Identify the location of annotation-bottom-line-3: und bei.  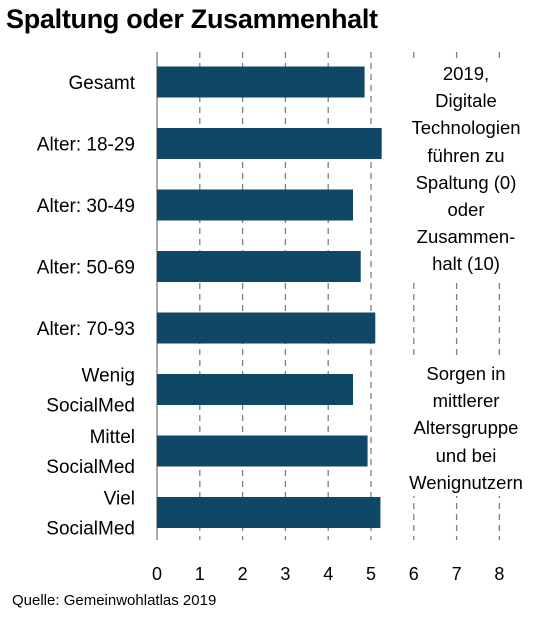
(466, 455).